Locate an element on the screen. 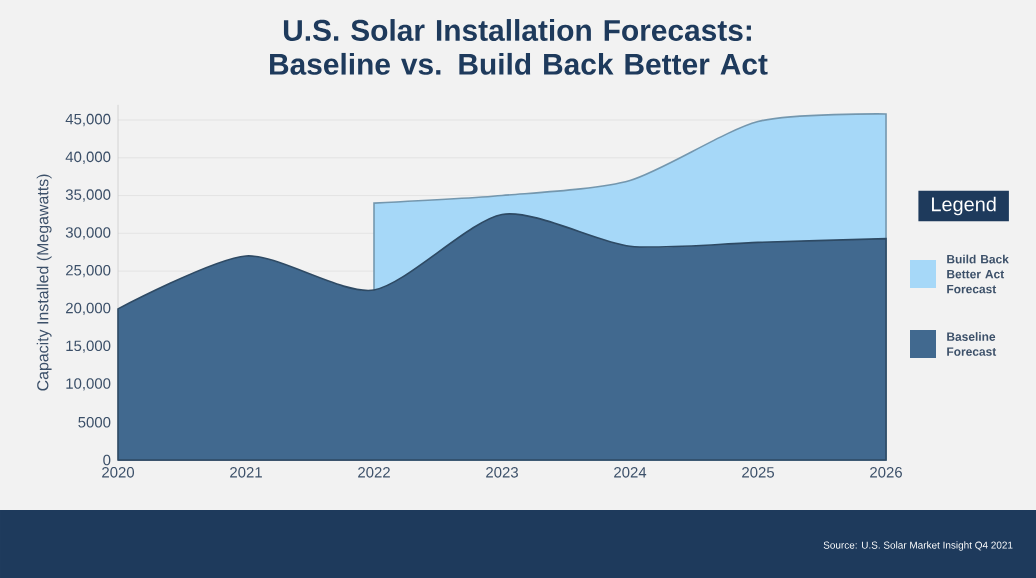 The width and height of the screenshot is (1036, 578). chart-title: U.S. Solar Installation Forecasts: Baseline vs. Build Back Better Act is located at coordinates (519, 47).